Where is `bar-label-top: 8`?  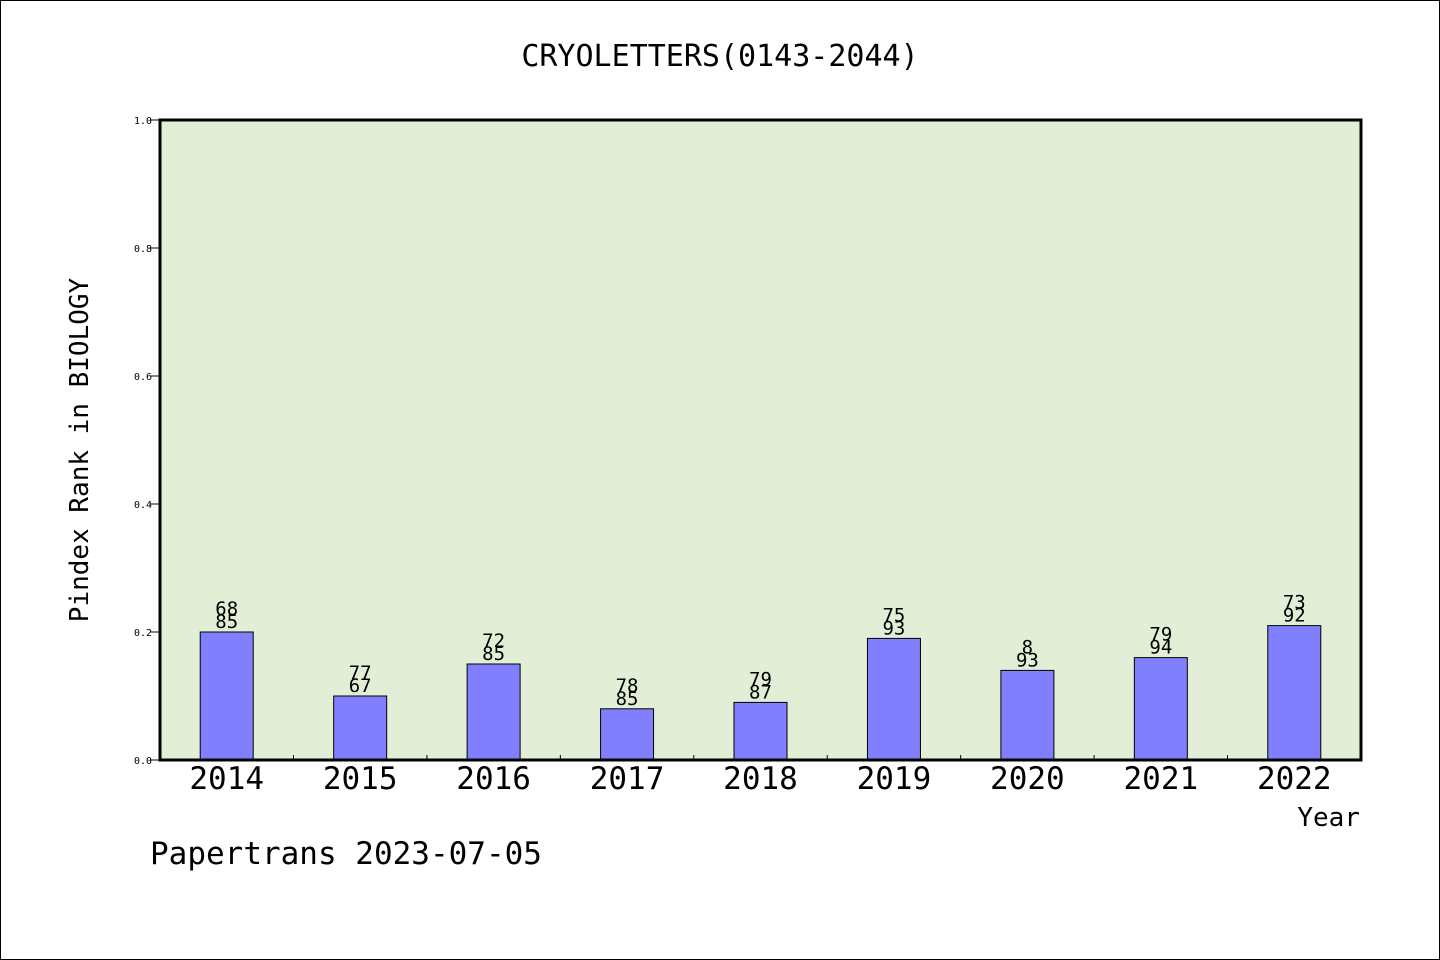 bar-label-top: 8 is located at coordinates (1027, 647).